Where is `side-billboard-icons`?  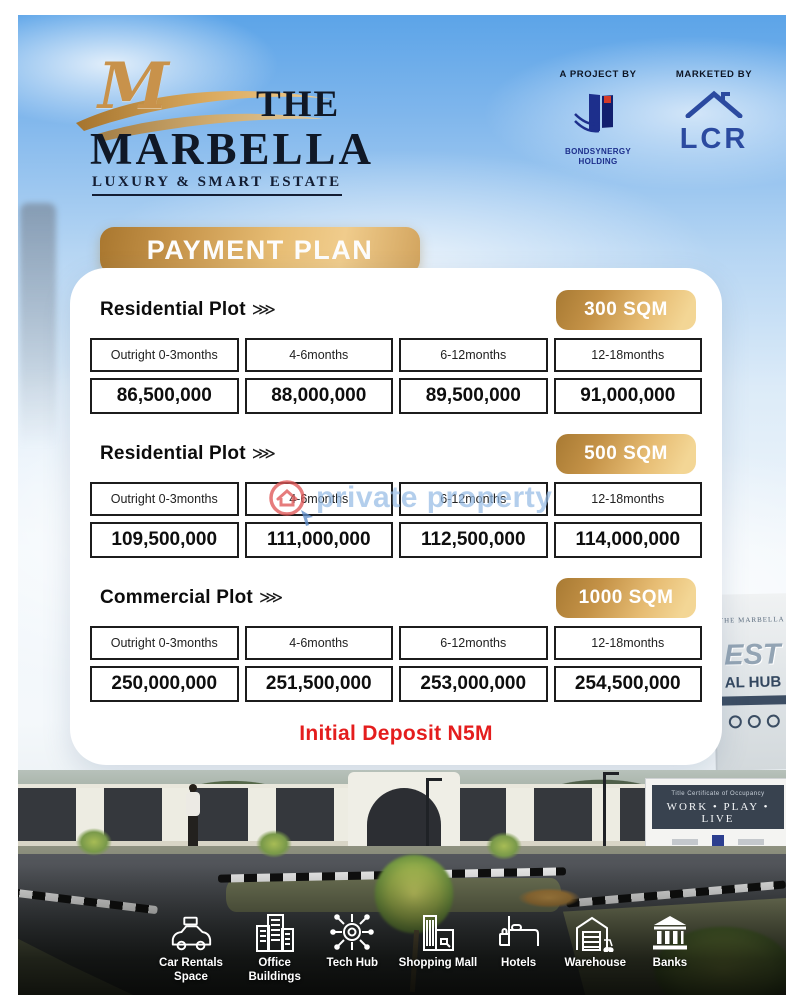 side-billboard-icons is located at coordinates (751, 721).